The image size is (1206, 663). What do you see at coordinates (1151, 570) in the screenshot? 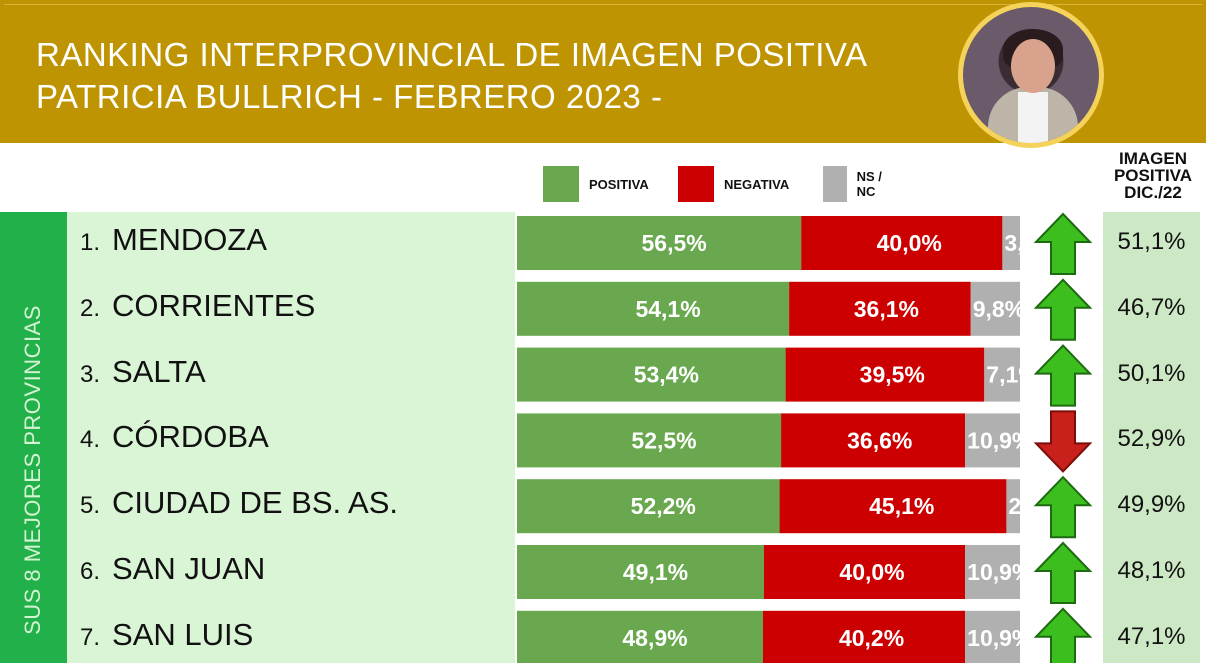
I see `previous-positive-value: 48,1%` at bounding box center [1151, 570].